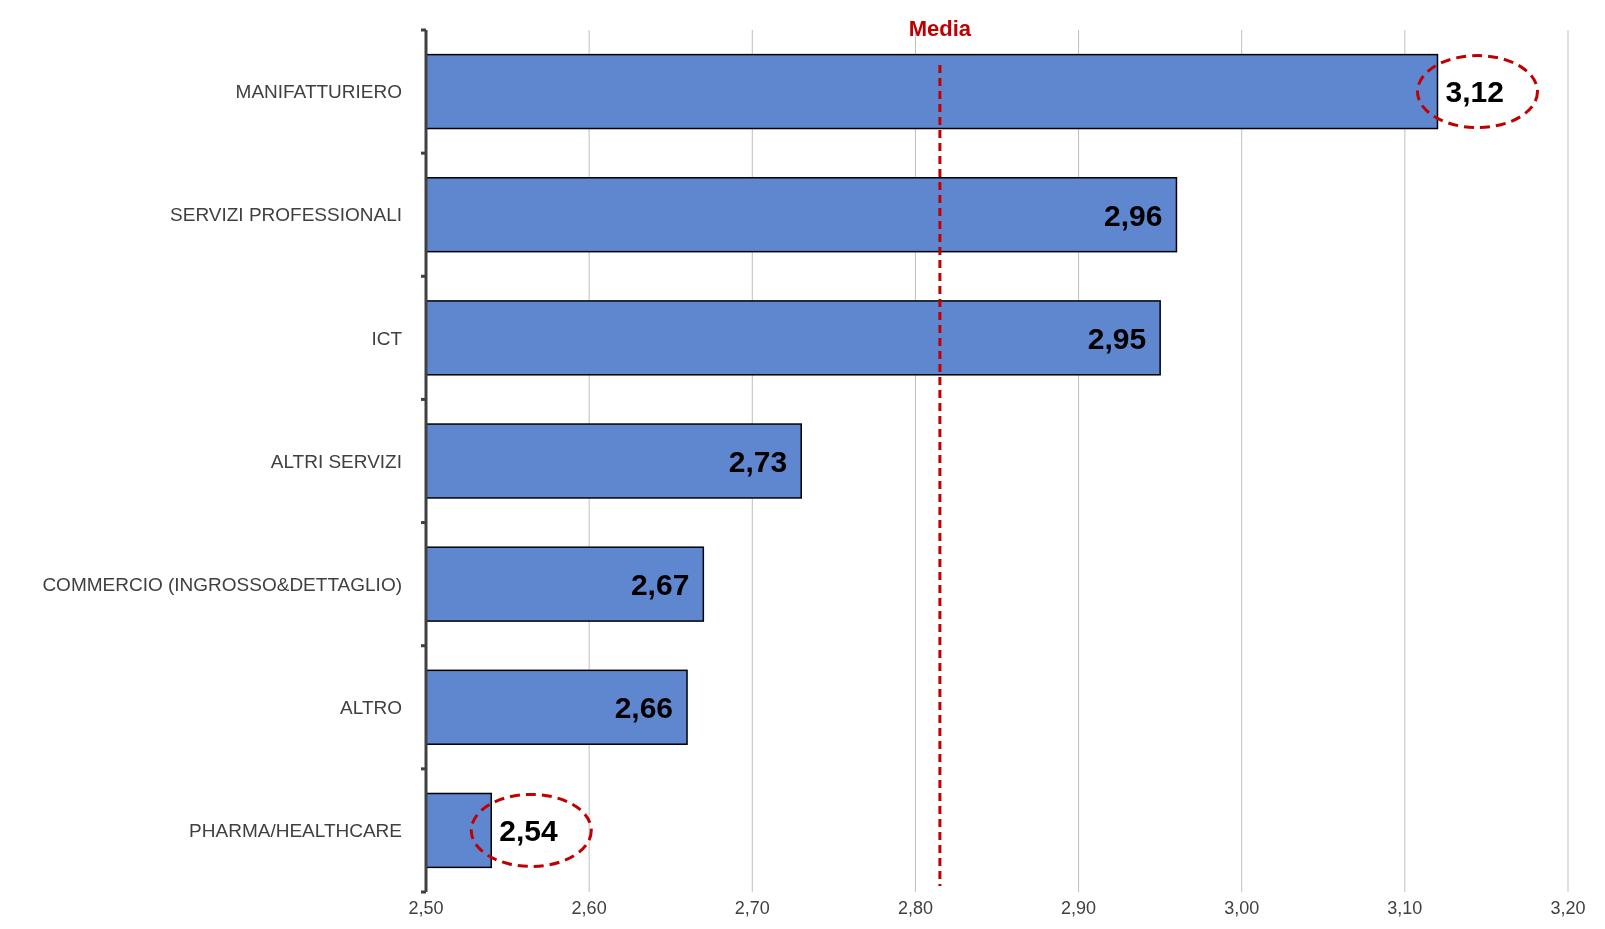 Image resolution: width=1605 pixels, height=929 pixels. I want to click on x-tick-label: 2,50, so click(426, 908).